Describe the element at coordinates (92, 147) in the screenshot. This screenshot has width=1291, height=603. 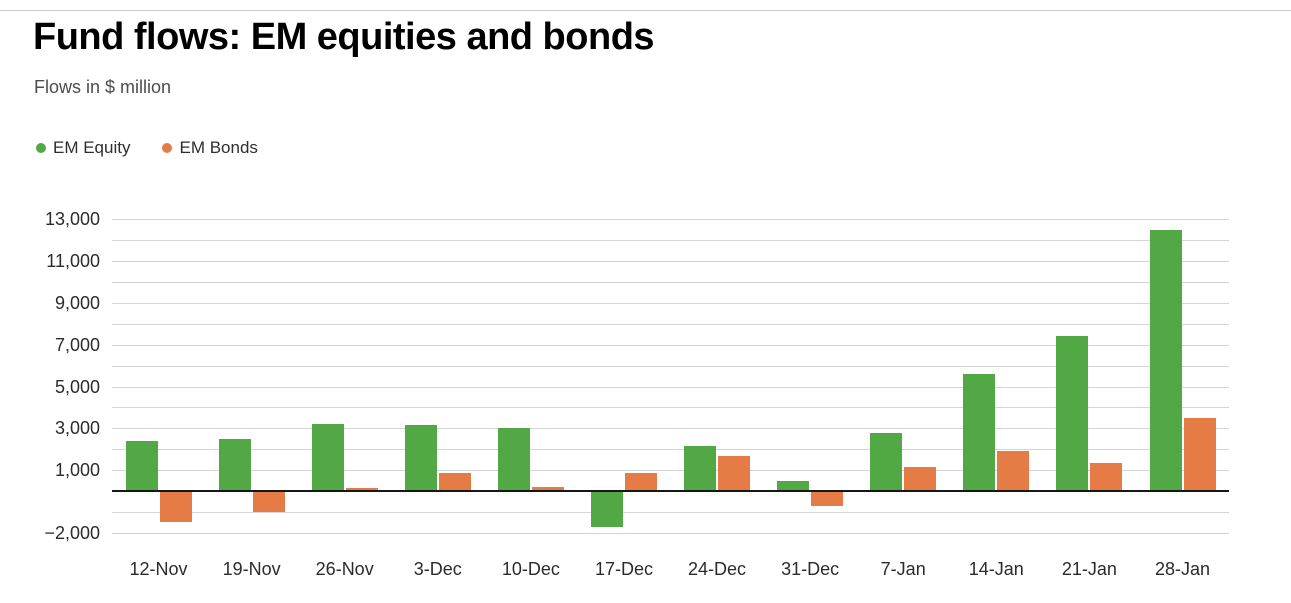
I see `legend-label-em-equity: EM Equity` at that location.